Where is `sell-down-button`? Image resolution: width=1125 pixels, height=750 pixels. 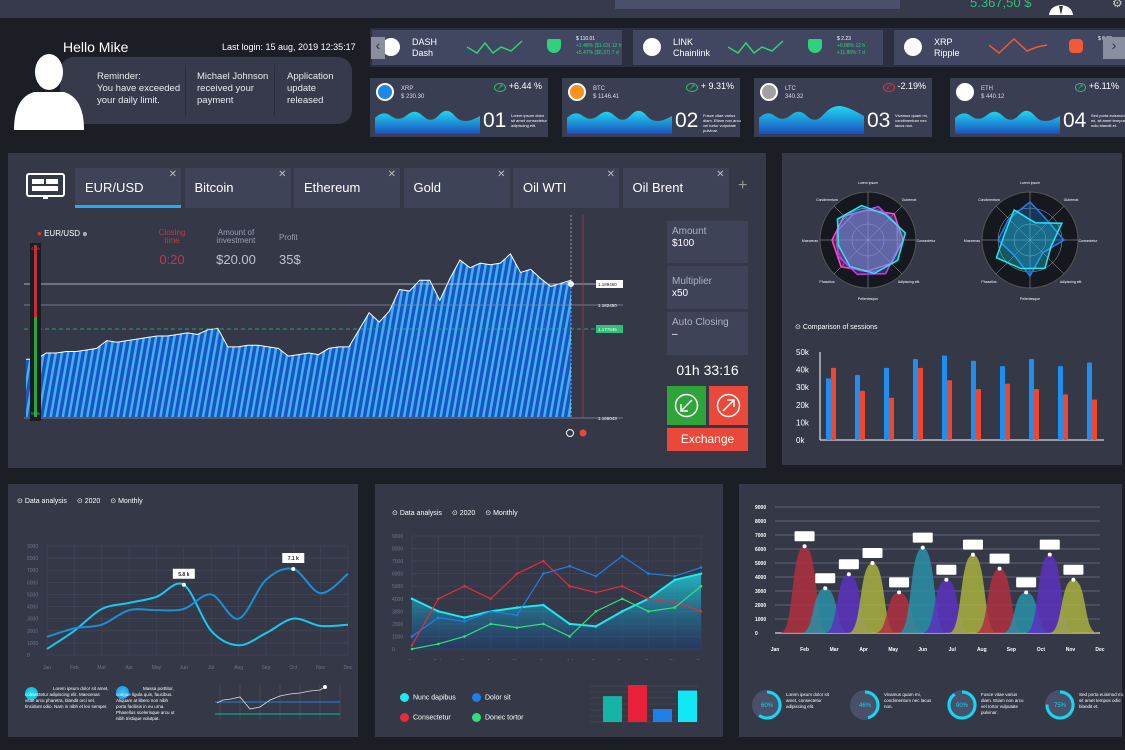 sell-down-button is located at coordinates (686, 405).